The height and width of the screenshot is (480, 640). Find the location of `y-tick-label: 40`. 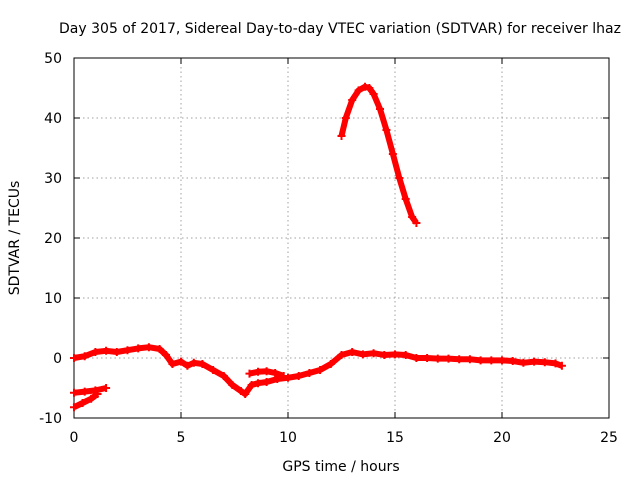

y-tick-label: 40 is located at coordinates (53, 119).